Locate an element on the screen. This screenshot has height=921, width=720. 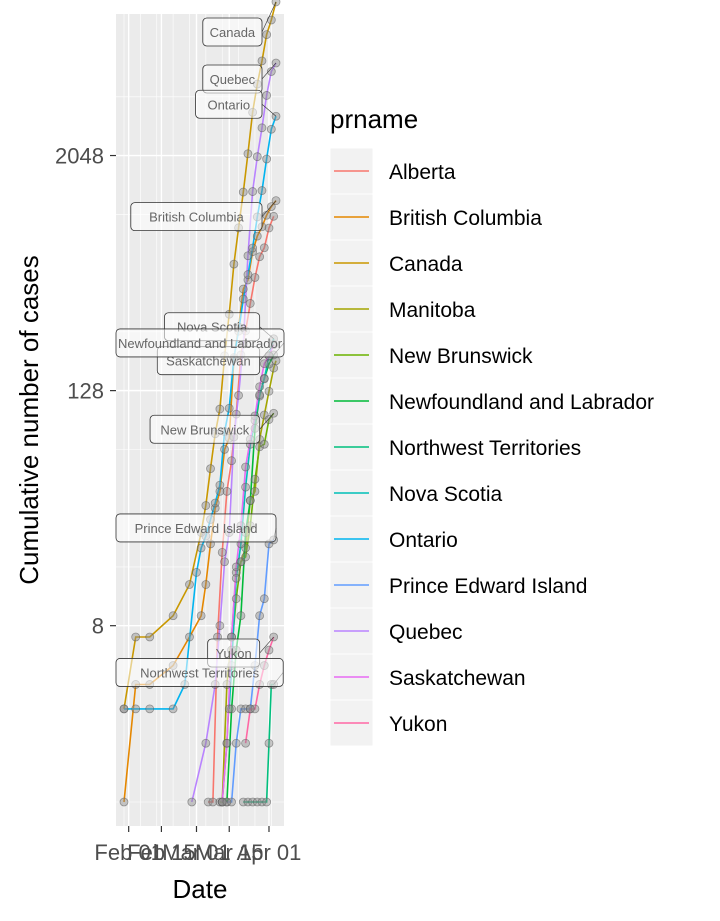
callout-label-newfoundland-and-labrador: Newfoundland and Labrador is located at coordinates (200, 343).